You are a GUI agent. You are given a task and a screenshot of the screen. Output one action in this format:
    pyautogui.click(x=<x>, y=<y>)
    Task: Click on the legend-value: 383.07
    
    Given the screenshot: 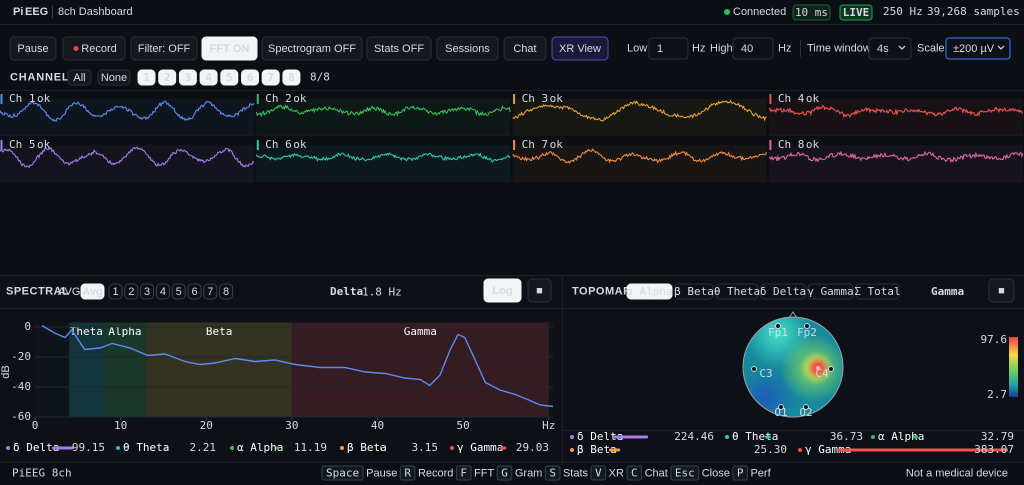 What is the action you would take?
    pyautogui.click(x=994, y=449)
    